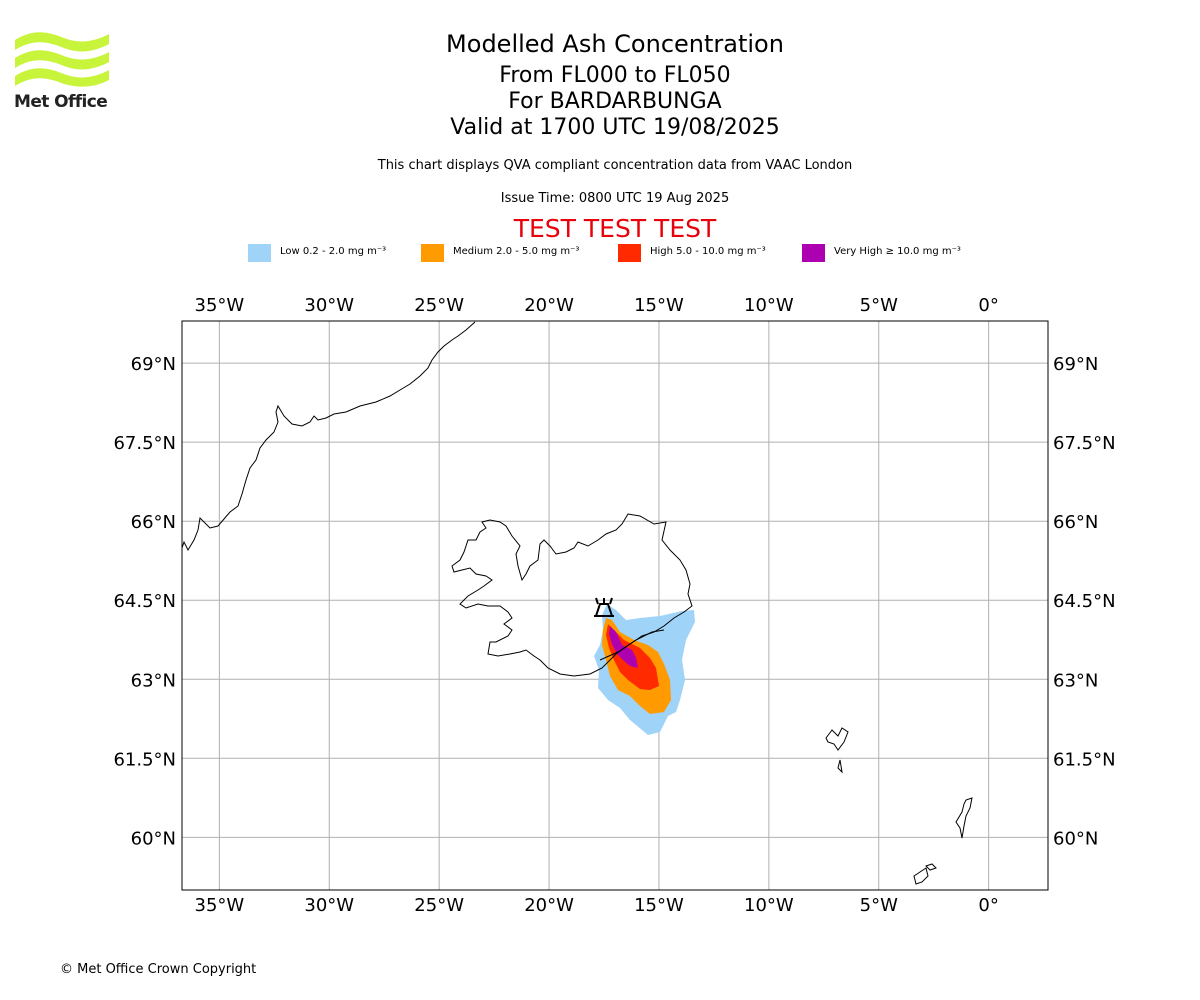  I want to click on lat-tick-label-right: 67.5°N, so click(1084, 443).